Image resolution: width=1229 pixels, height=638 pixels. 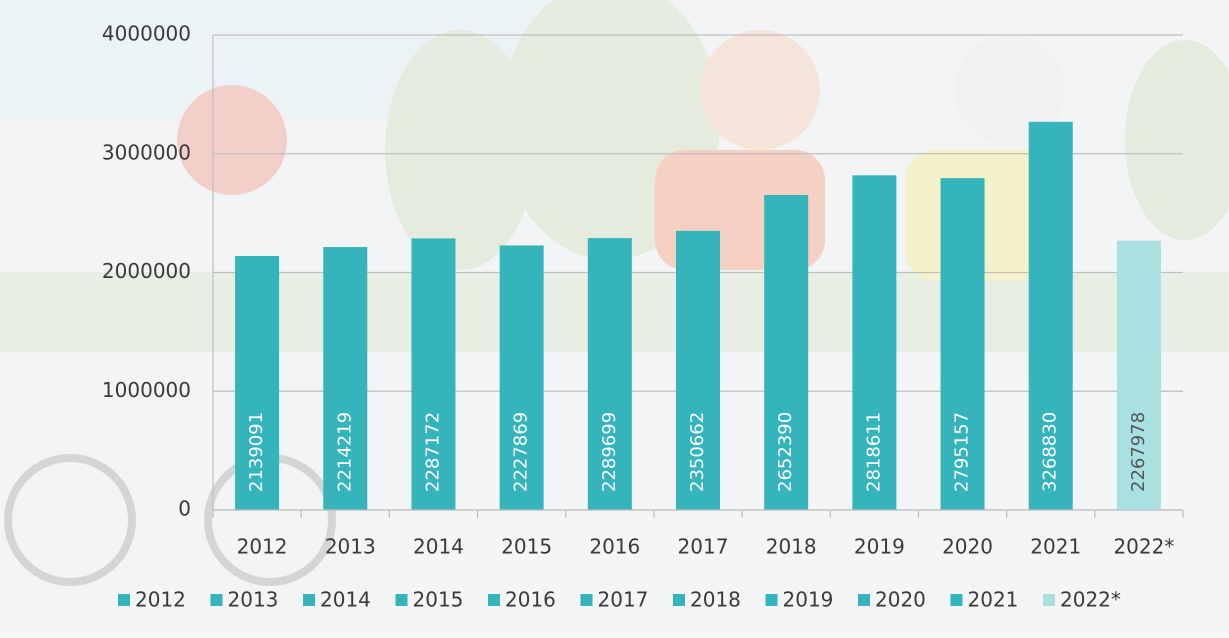 What do you see at coordinates (160, 600) in the screenshot?
I see `legend-label: 2012` at bounding box center [160, 600].